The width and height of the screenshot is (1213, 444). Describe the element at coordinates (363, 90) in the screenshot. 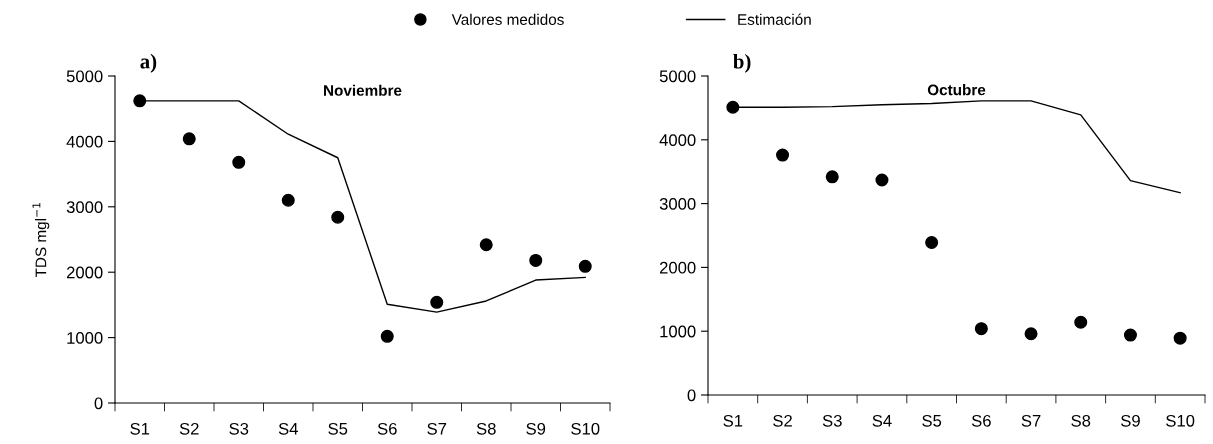

I see `chart-title: Noviembre` at that location.